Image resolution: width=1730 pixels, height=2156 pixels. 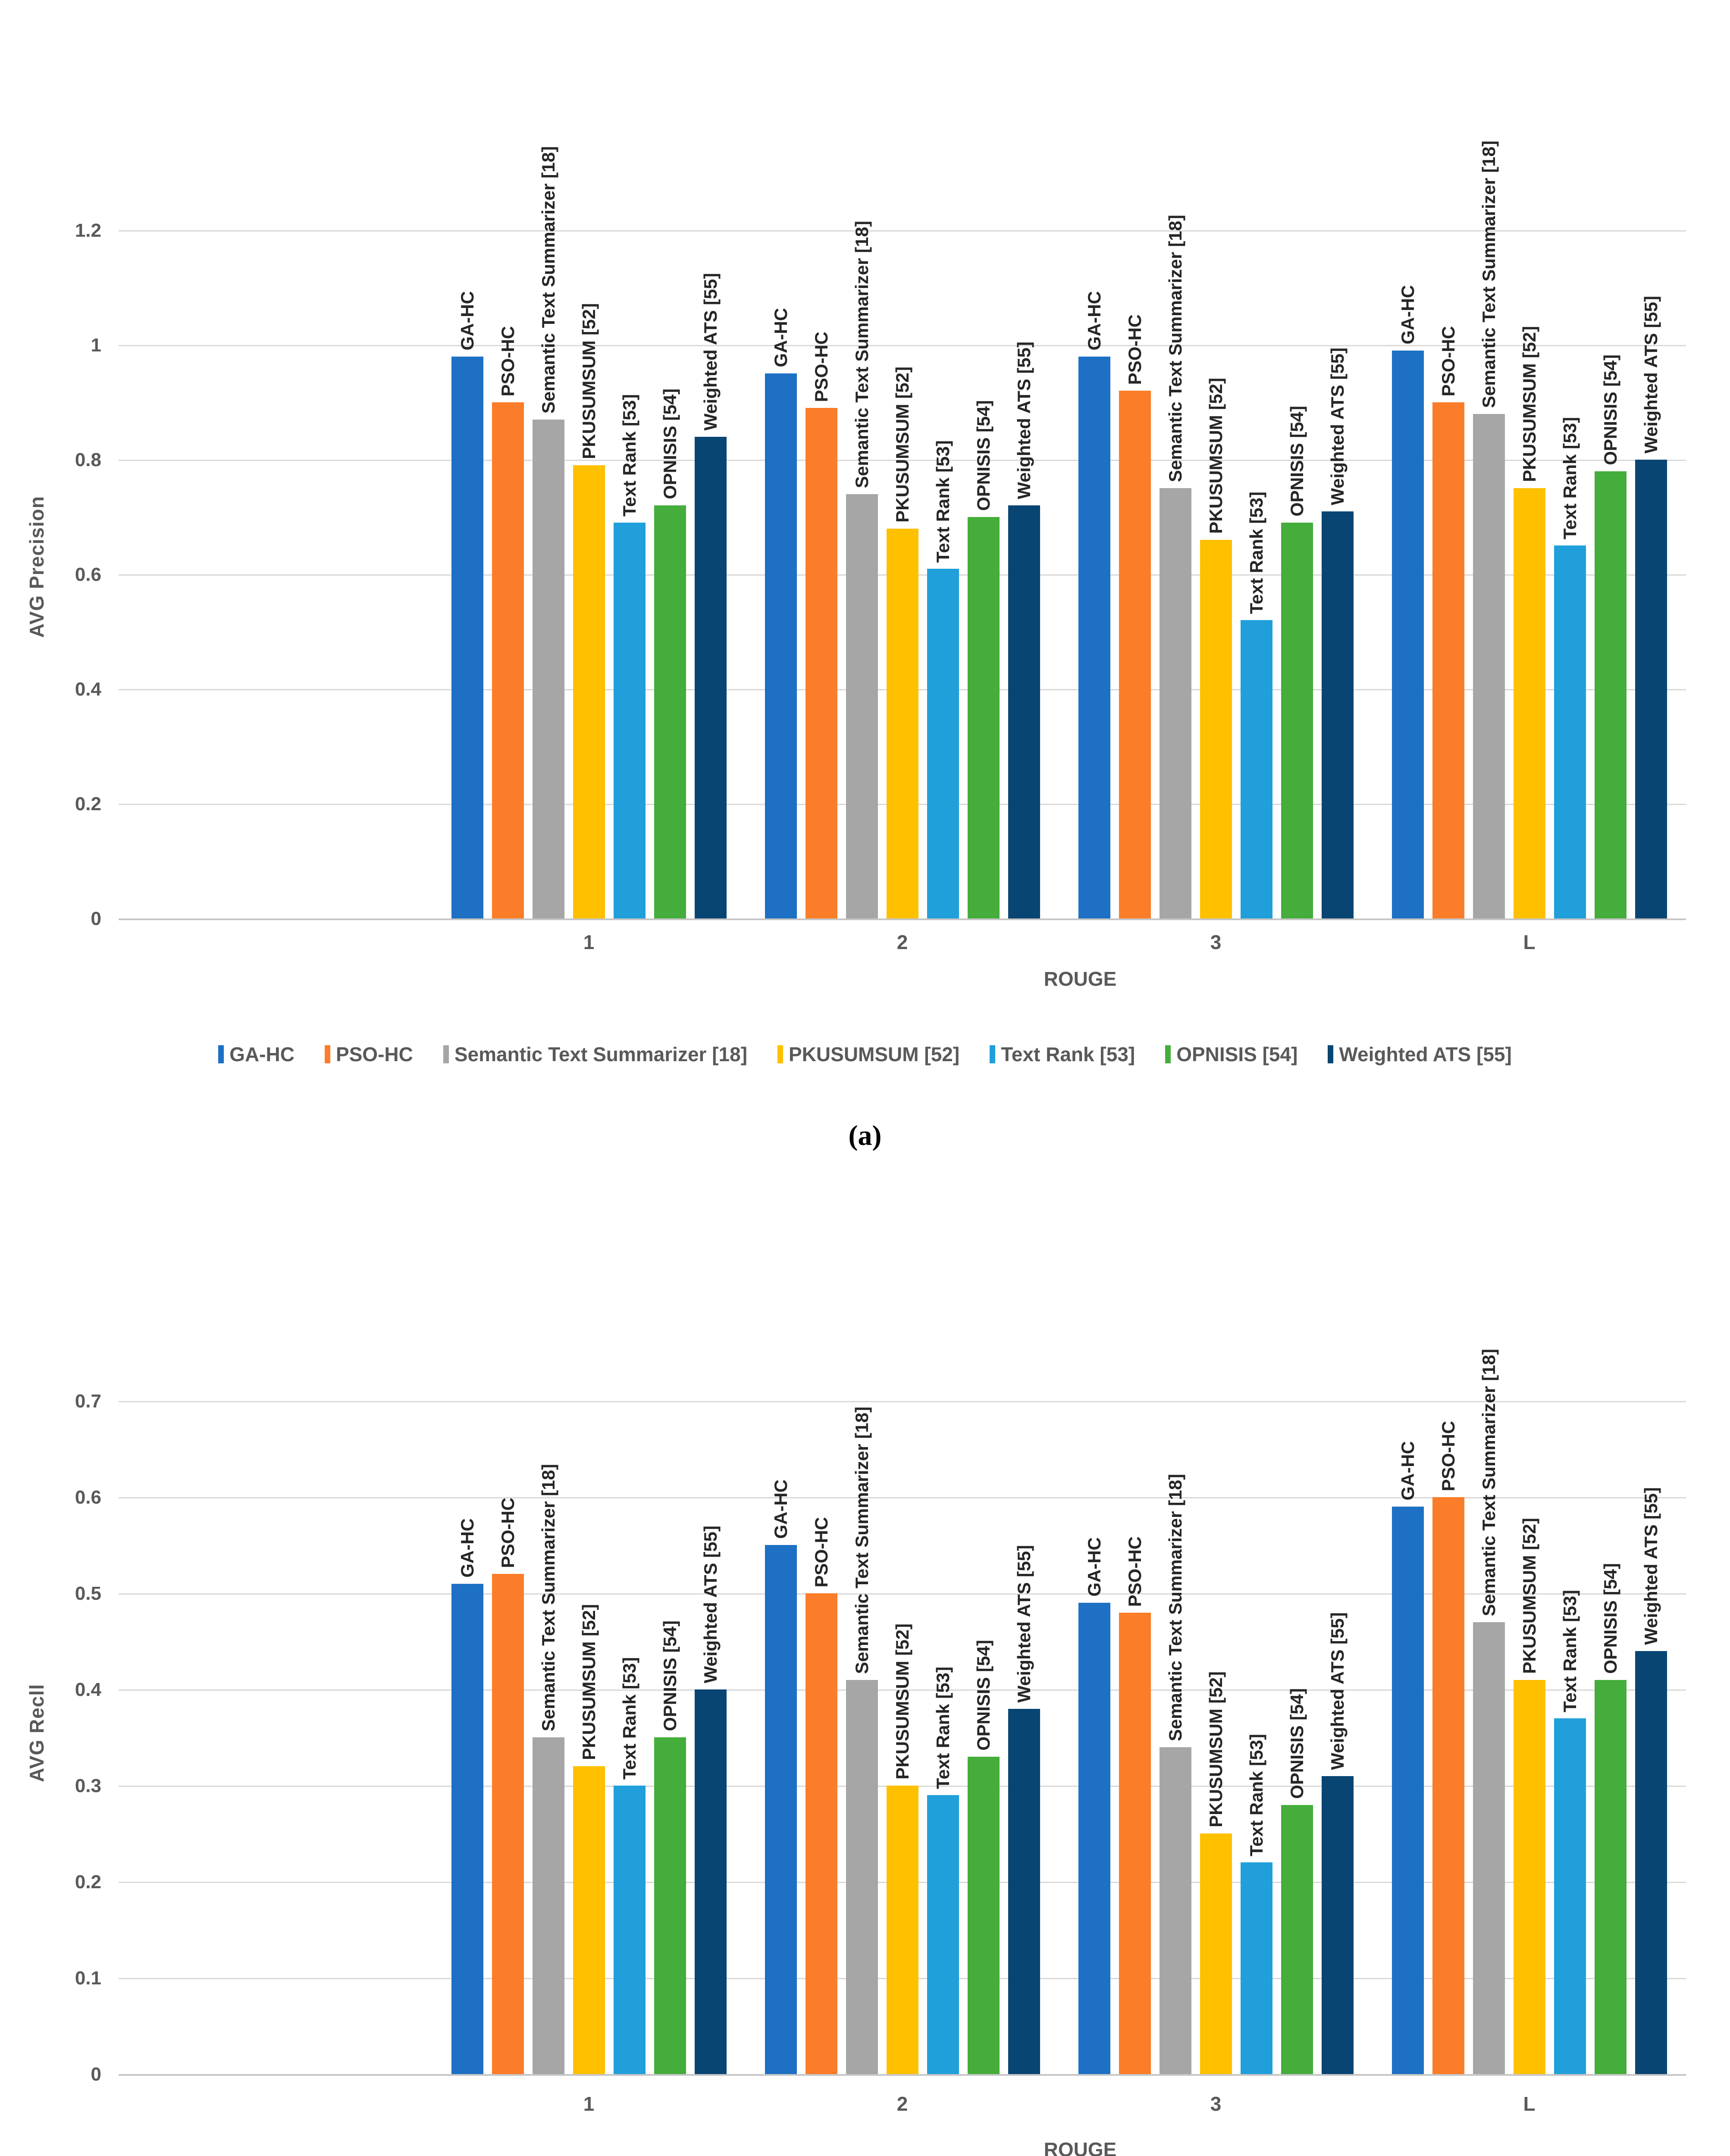 What do you see at coordinates (1489, 1848) in the screenshot?
I see `bar-semantic-text-summarizer-18-rouge-l` at bounding box center [1489, 1848].